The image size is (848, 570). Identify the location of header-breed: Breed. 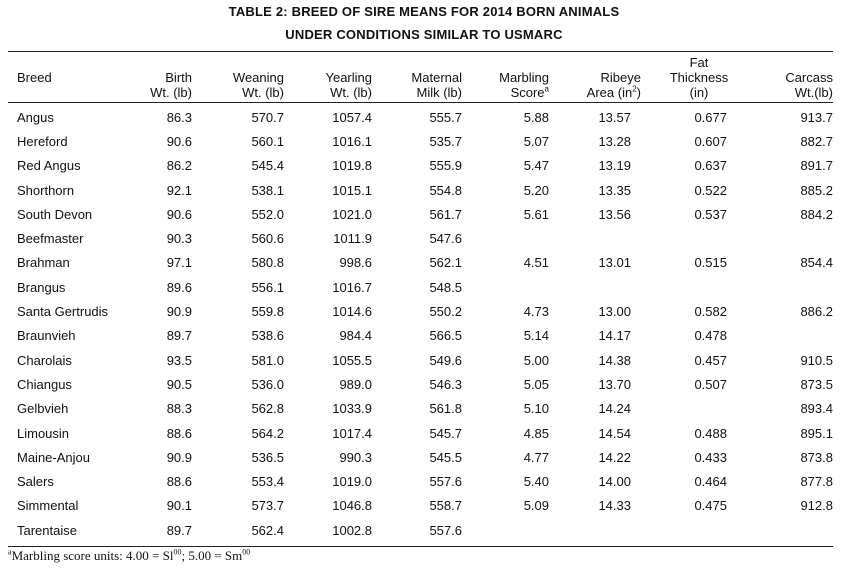
(34, 77).